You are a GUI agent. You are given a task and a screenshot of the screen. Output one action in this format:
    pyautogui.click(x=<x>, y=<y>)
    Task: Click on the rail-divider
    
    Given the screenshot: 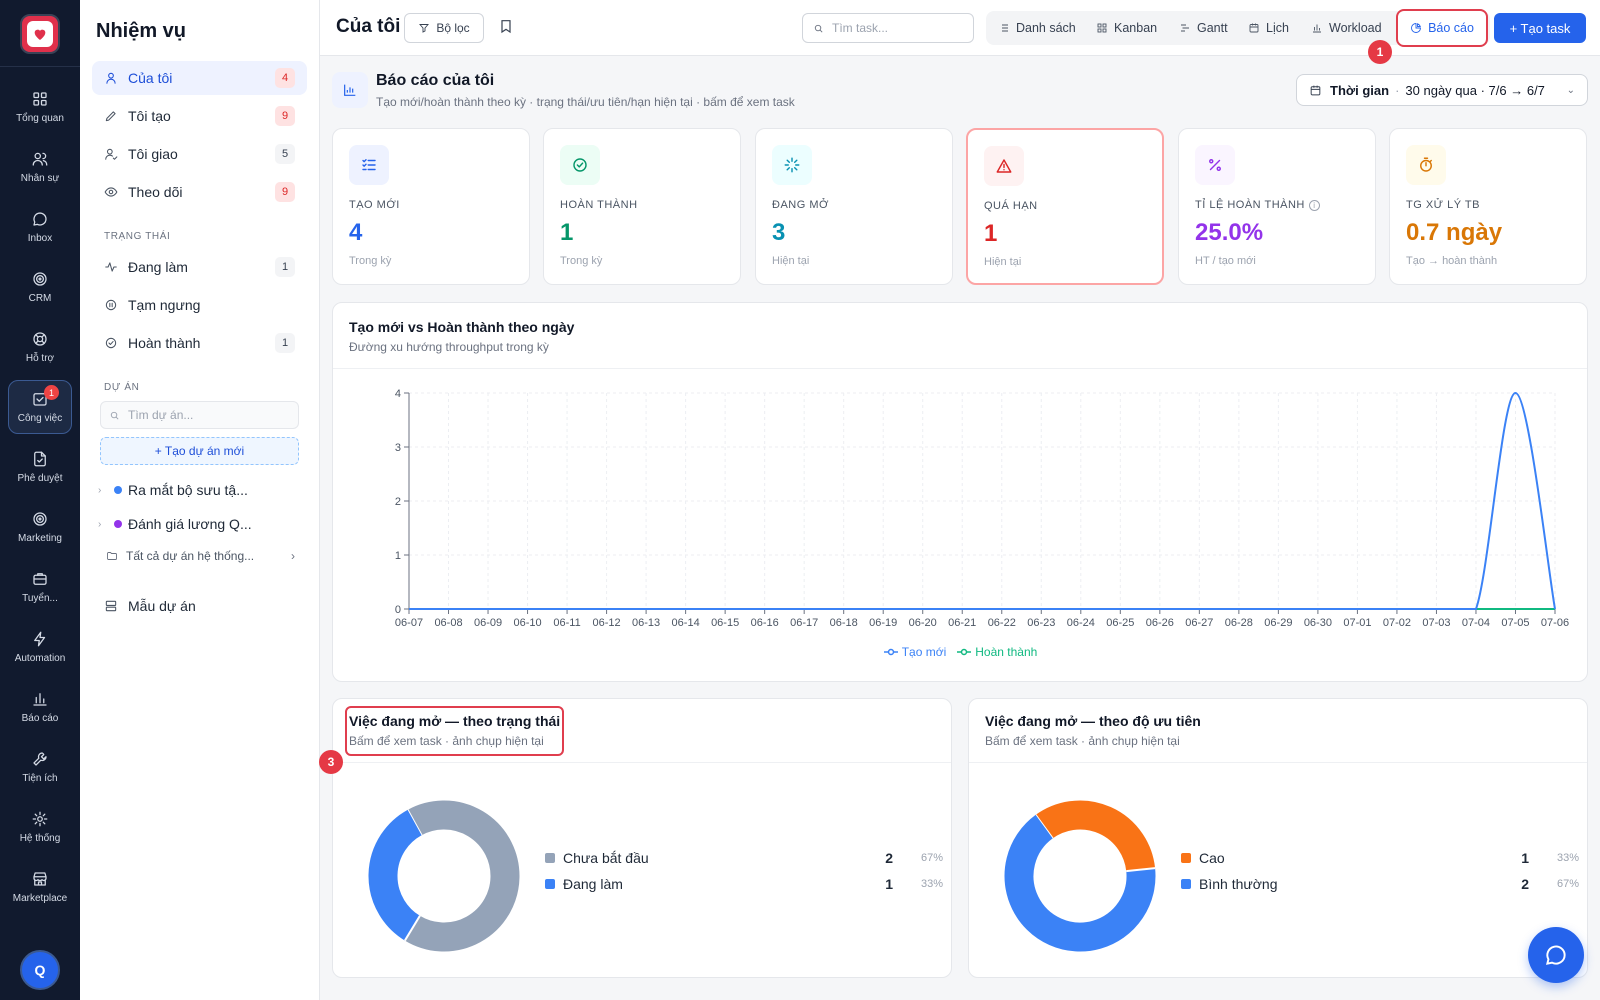 What is the action you would take?
    pyautogui.click(x=40, y=66)
    